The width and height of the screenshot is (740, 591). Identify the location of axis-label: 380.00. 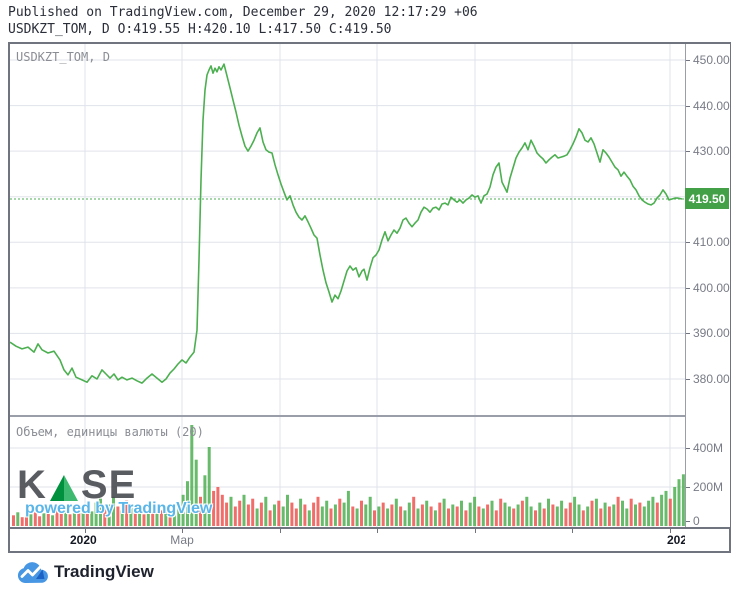
(711, 379).